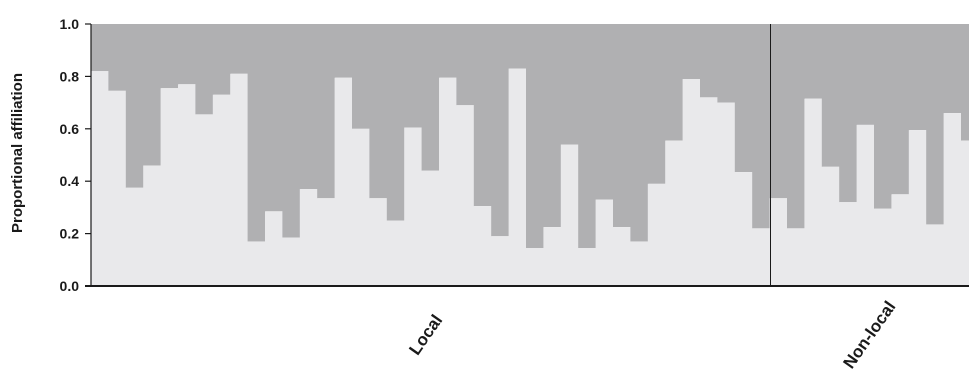  What do you see at coordinates (70, 24) in the screenshot?
I see `y-tick-label: 1.0` at bounding box center [70, 24].